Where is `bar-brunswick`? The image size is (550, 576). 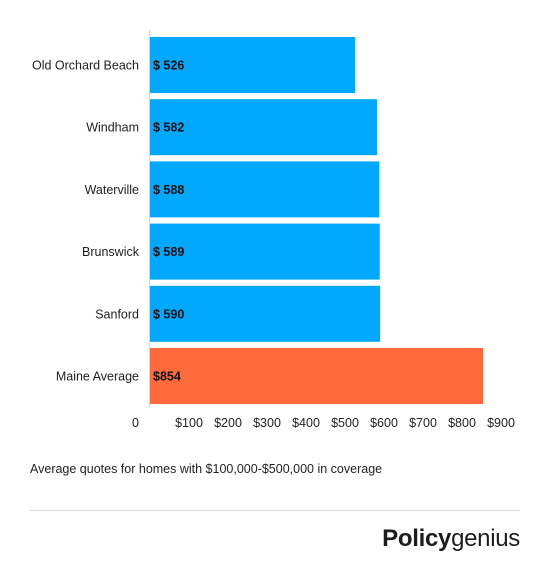 bar-brunswick is located at coordinates (265, 251).